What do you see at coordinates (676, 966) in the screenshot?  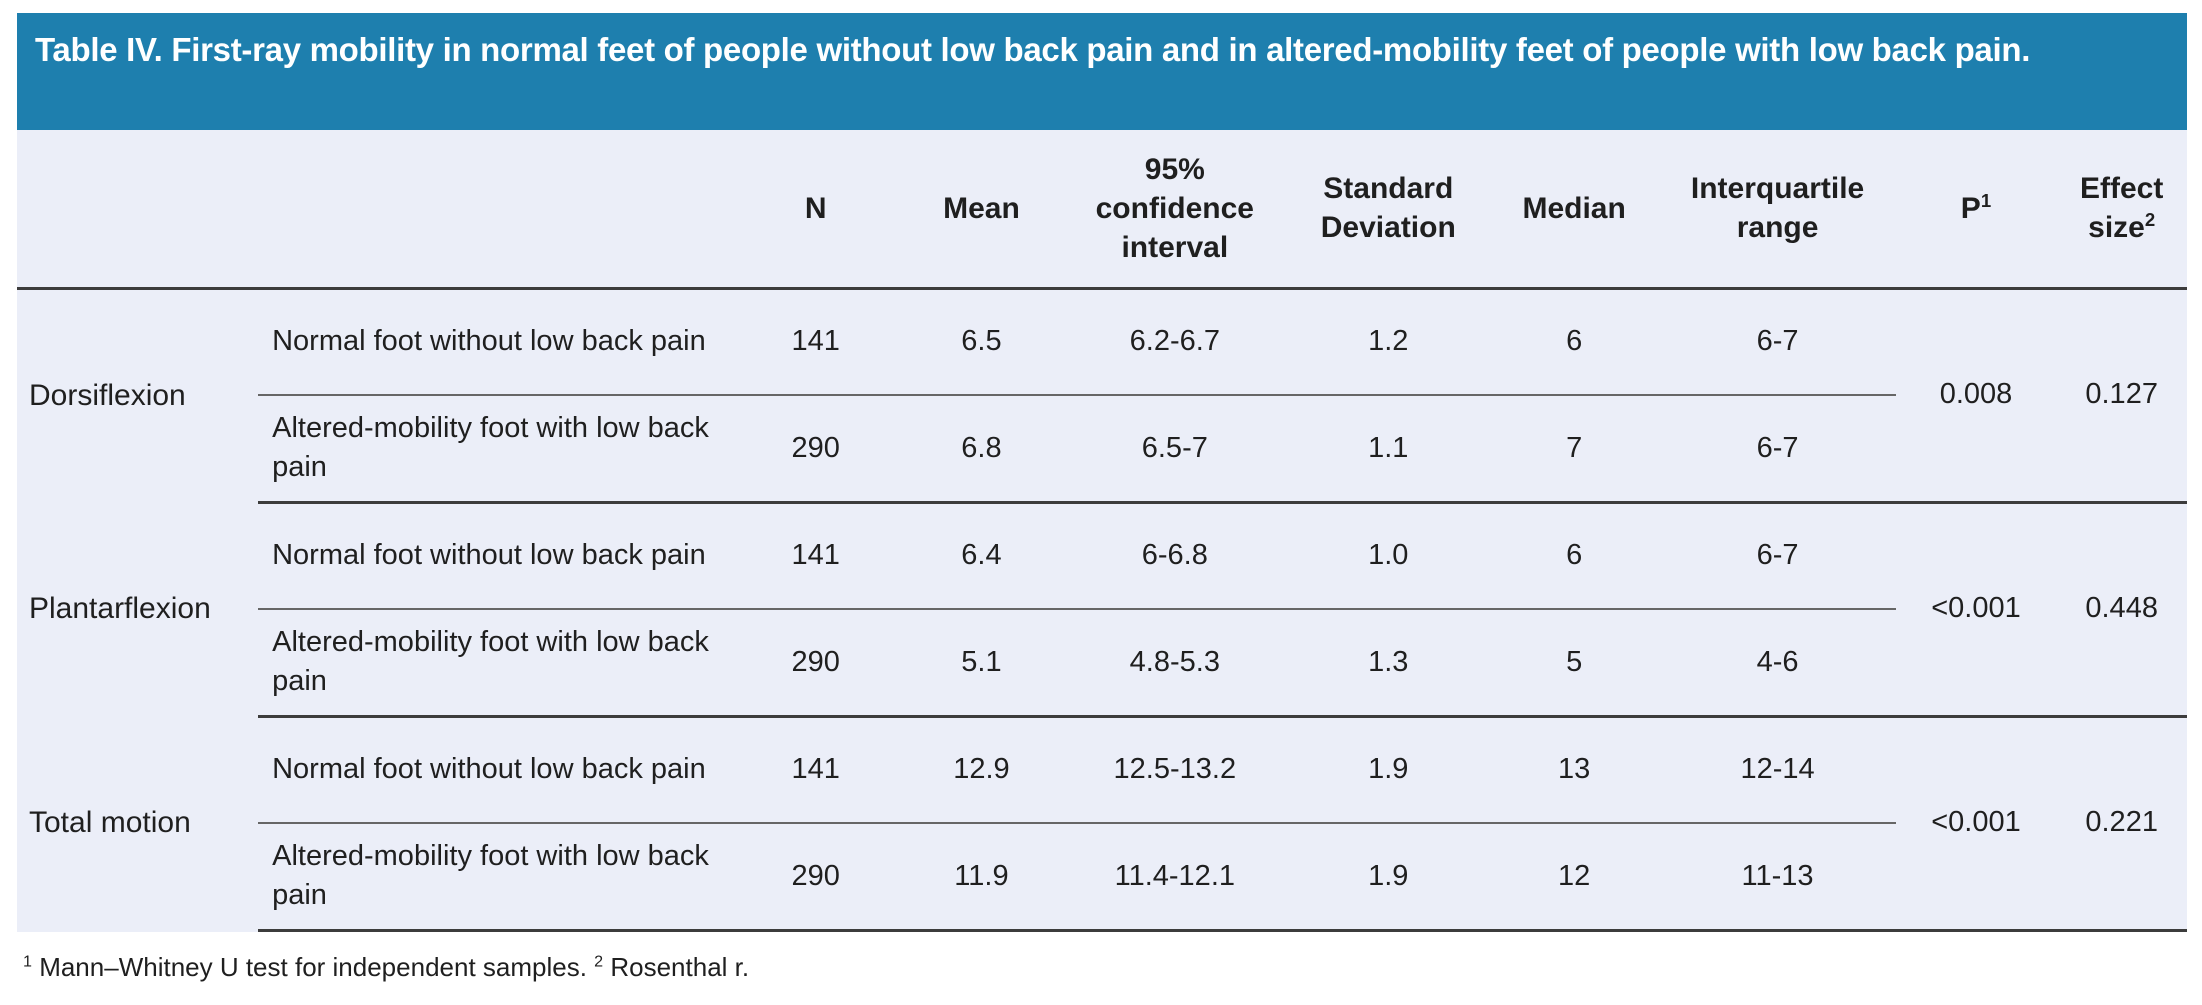 I see `footnote-text-2: Rosenthal r.` at bounding box center [676, 966].